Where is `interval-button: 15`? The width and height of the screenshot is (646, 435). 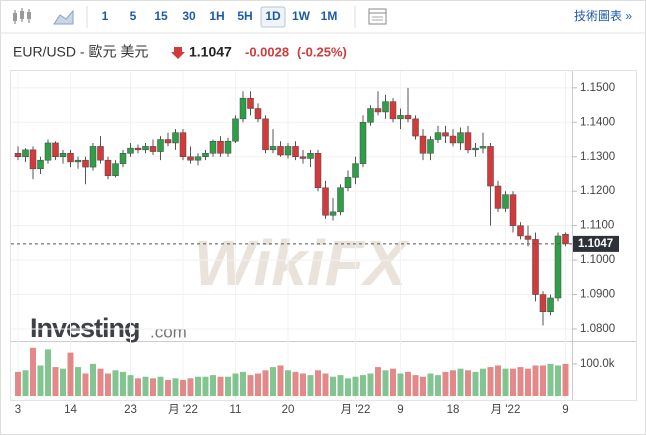
interval-button: 15 is located at coordinates (161, 16).